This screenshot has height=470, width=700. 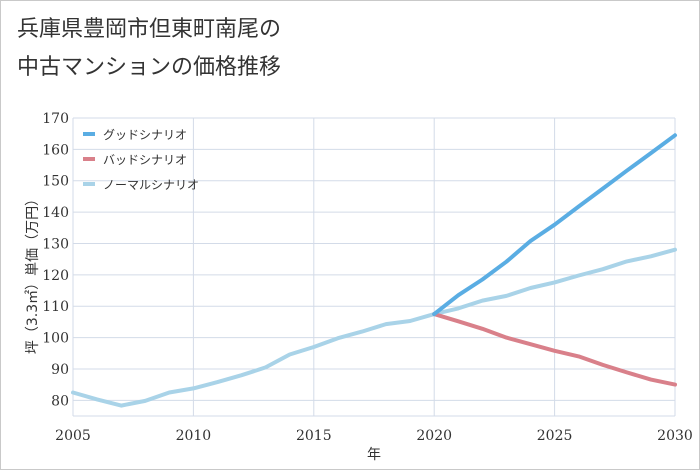 What do you see at coordinates (314, 436) in the screenshot?
I see `x-tick-label-2015: 2015` at bounding box center [314, 436].